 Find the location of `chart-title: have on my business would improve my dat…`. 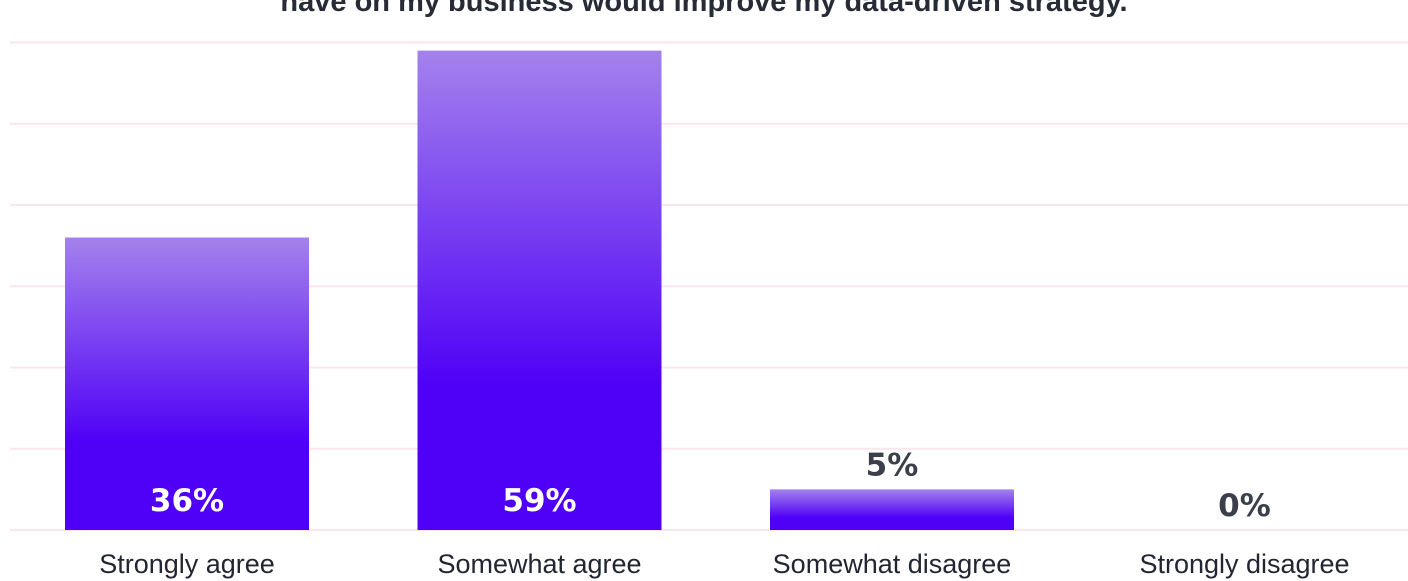

chart-title: have on my business would improve my dat… is located at coordinates (704, 9).